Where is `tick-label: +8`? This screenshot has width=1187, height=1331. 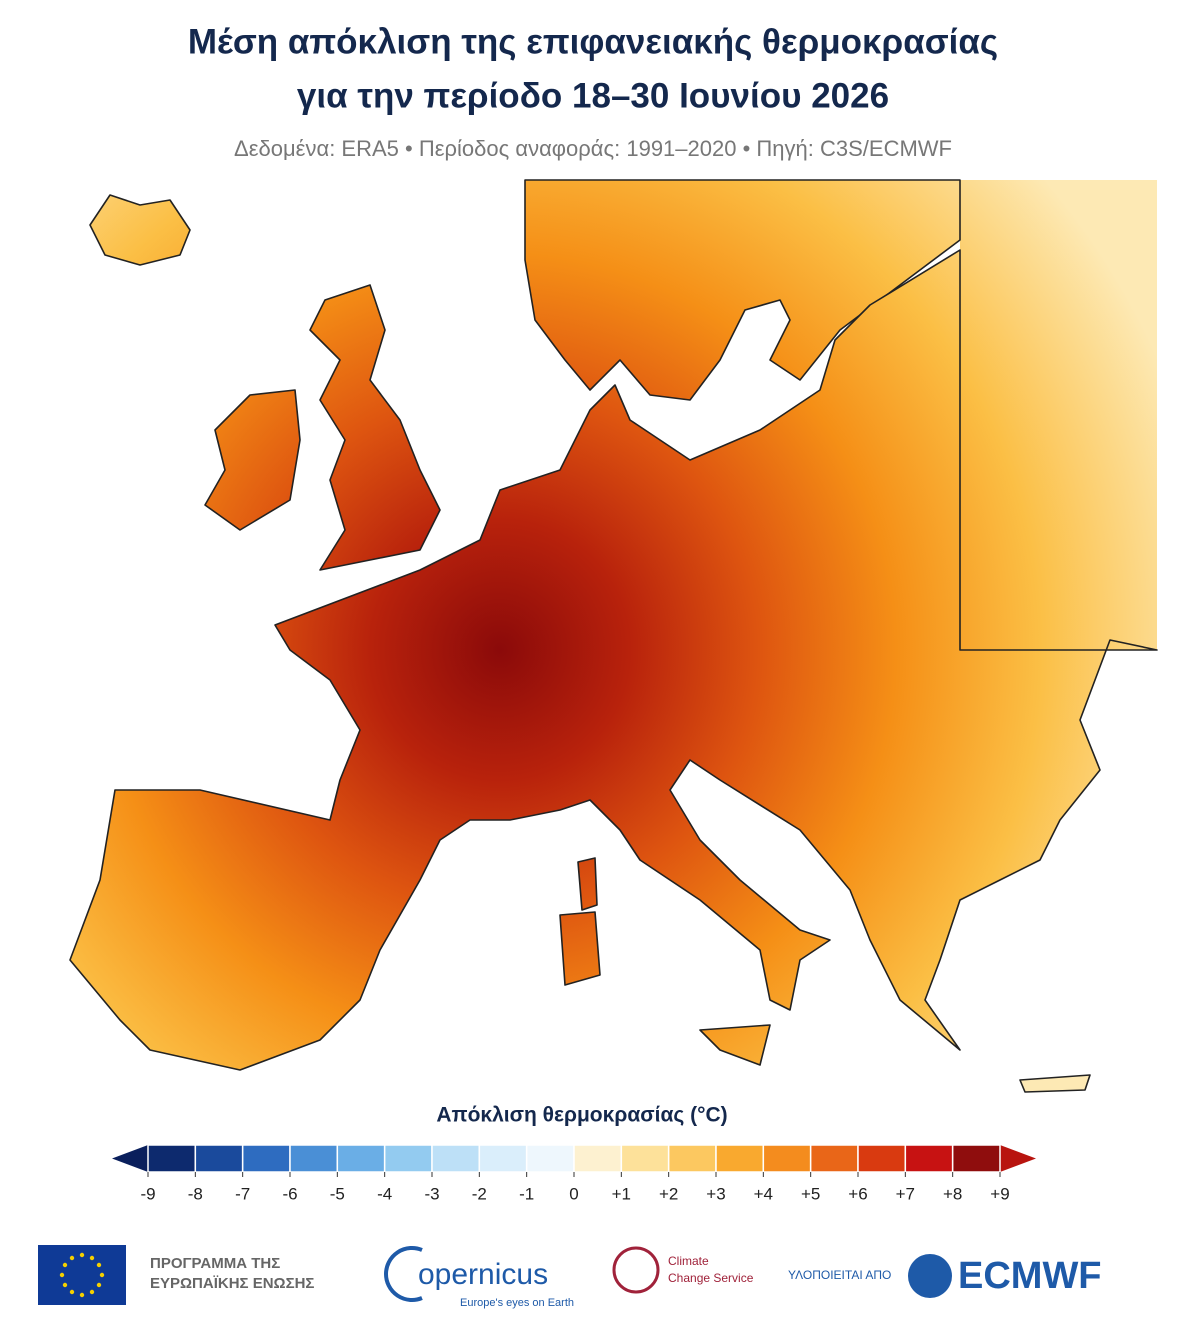 tick-label: +8 is located at coordinates (952, 1193).